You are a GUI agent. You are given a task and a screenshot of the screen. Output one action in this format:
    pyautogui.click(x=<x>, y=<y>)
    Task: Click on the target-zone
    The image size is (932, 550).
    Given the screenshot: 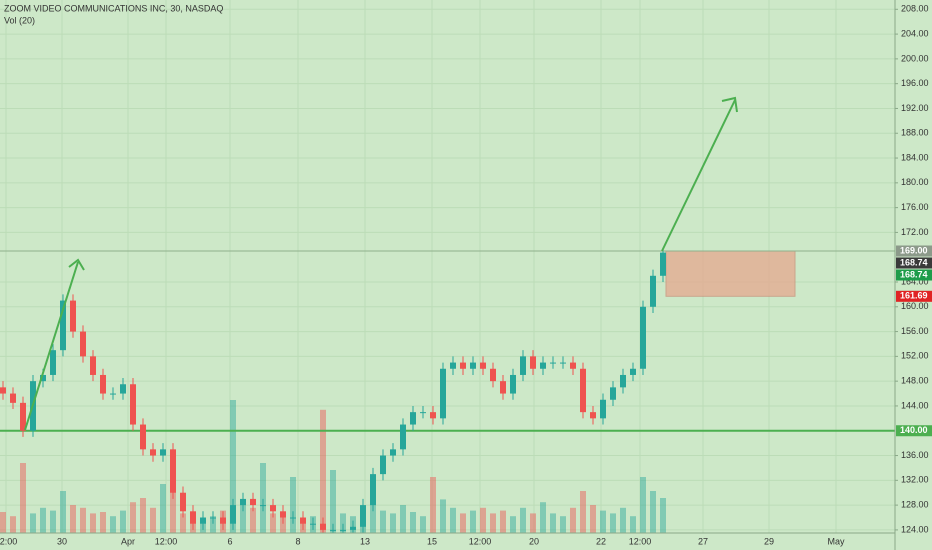 What is the action you would take?
    pyautogui.click(x=730, y=273)
    